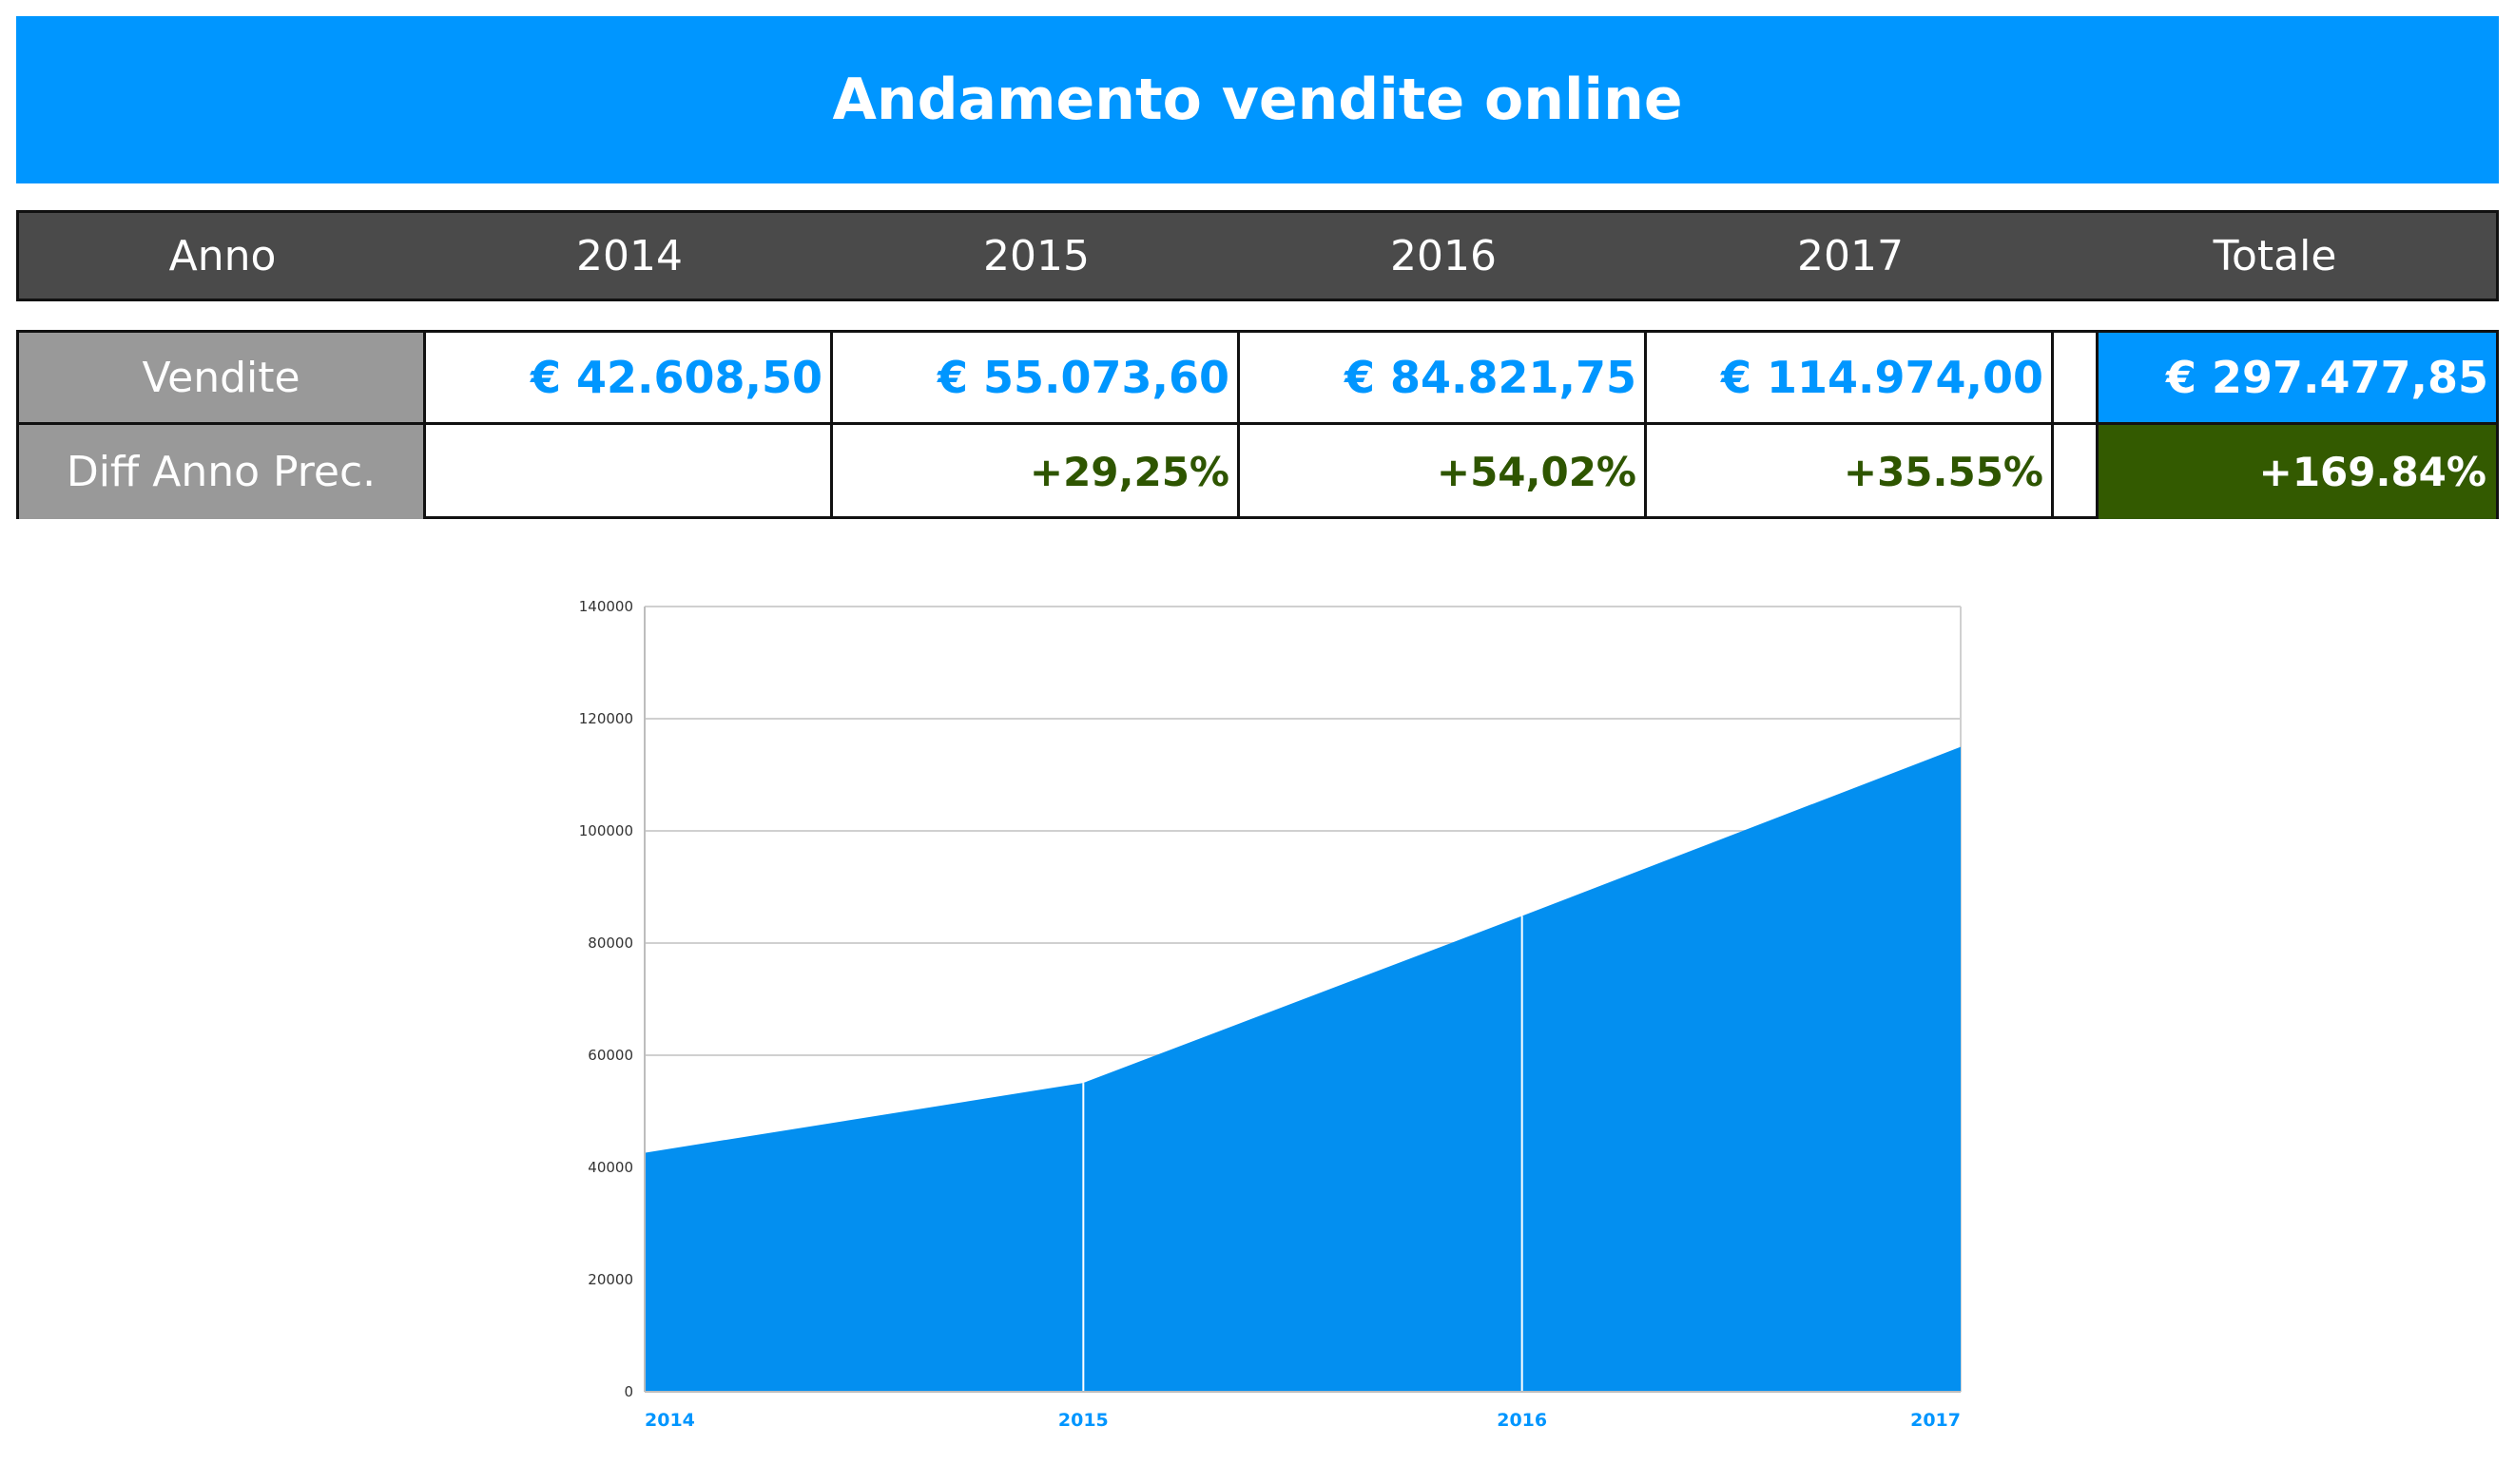 The height and width of the screenshot is (1484, 2515). I want to click on sales-2014: € 42.608,50, so click(629, 377).